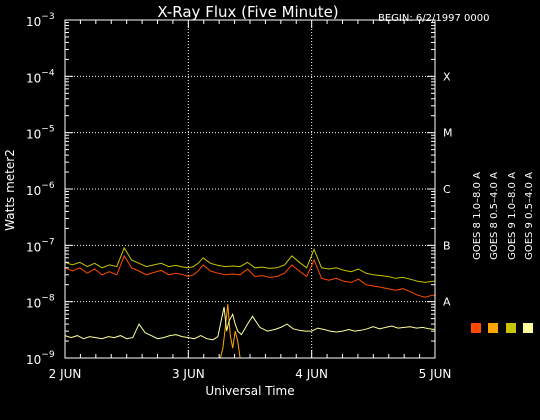 This screenshot has height=420, width=540. Describe the element at coordinates (40, 133) in the screenshot. I see `y-tick-label: 10⁻⁵` at that location.